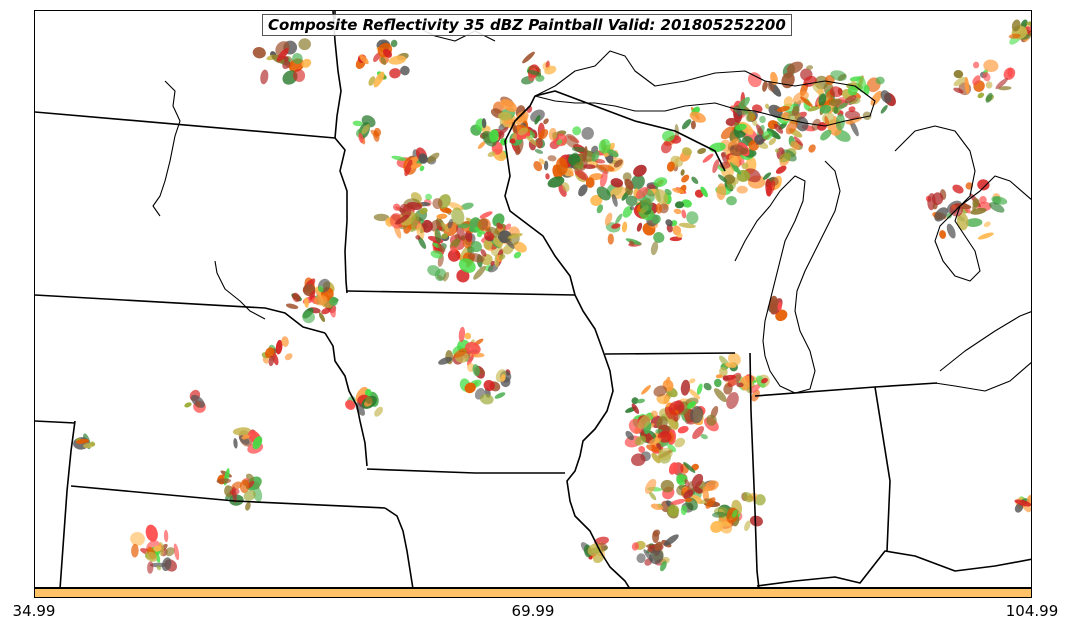 This screenshot has height=633, width=1070. Describe the element at coordinates (465, 471) in the screenshot. I see `border-ia-mo` at that location.